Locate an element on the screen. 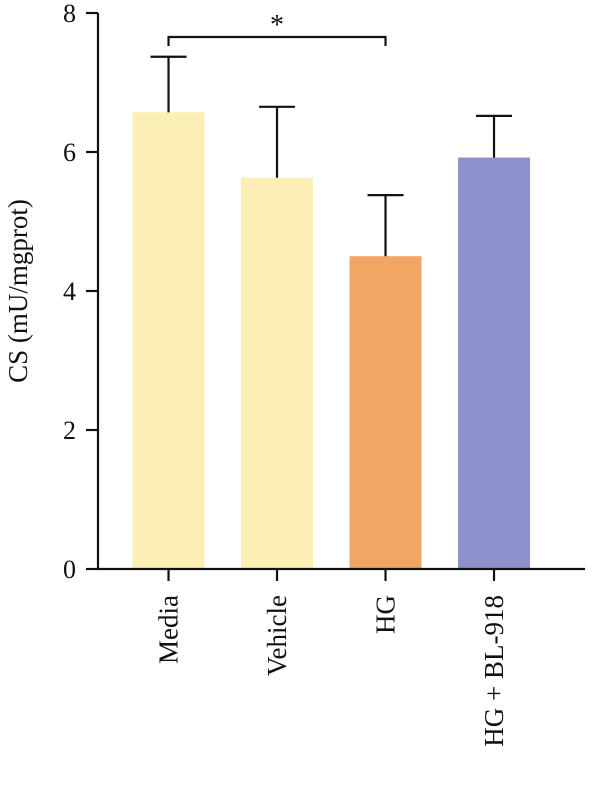 The width and height of the screenshot is (600, 792). x-tick-label: HG + BL-918 is located at coordinates (494, 671).